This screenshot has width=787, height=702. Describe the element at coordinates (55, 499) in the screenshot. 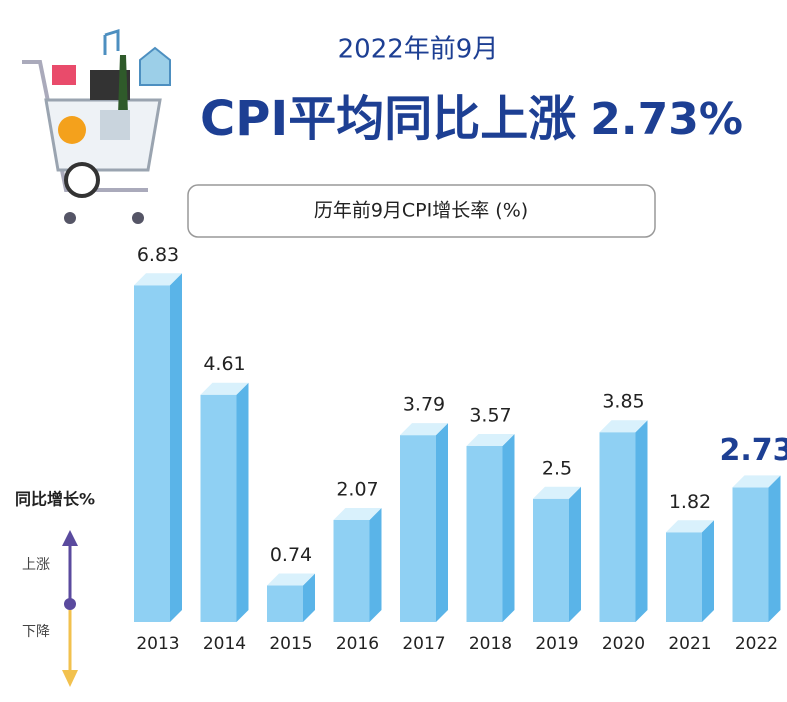

I see `legend-title: 同比增长%` at that location.